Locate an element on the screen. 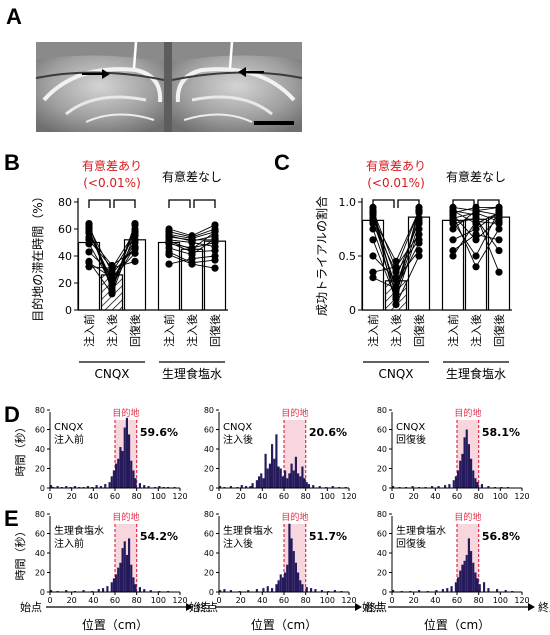 This screenshot has height=635, width=550. y-tick-label: 40 is located at coordinates (209, 449).